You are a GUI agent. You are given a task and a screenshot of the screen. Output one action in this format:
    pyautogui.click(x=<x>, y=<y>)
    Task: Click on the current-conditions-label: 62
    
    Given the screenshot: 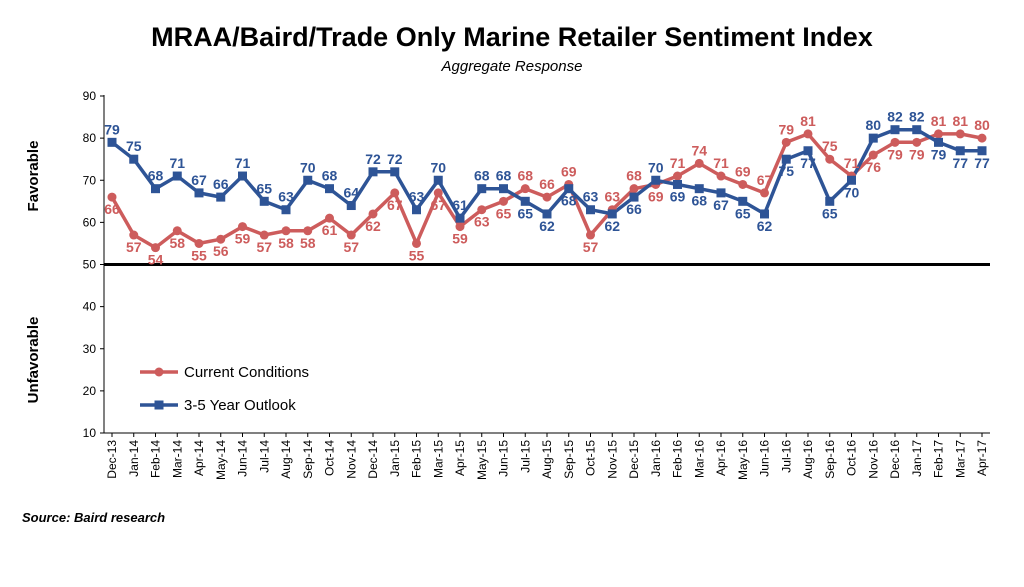 What is the action you would take?
    pyautogui.click(x=373, y=226)
    